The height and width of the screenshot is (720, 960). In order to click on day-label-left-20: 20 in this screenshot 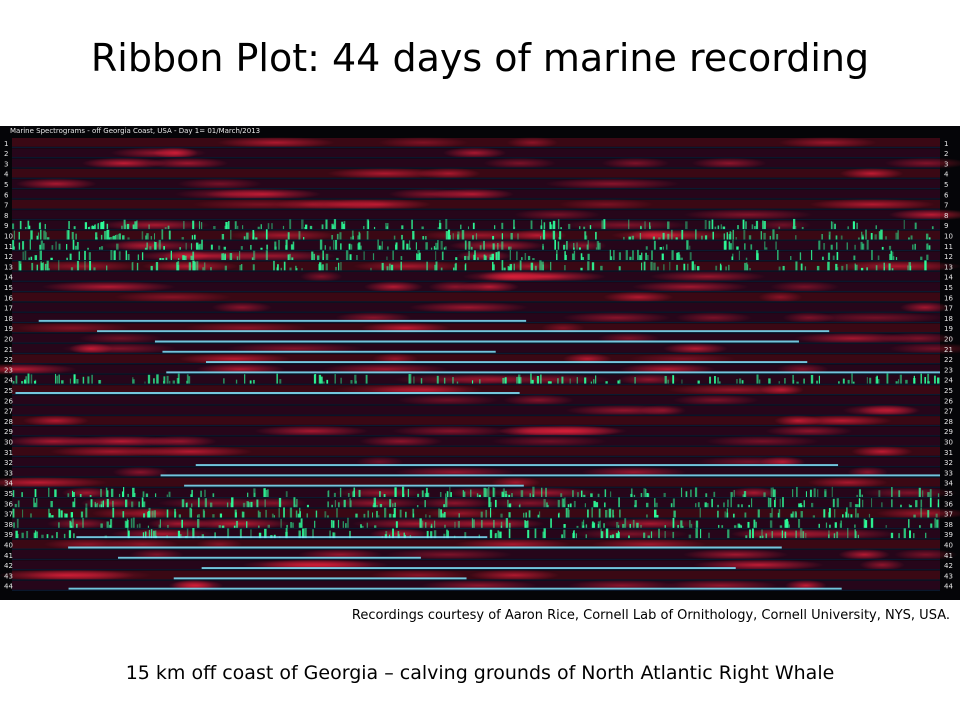, I will do `click(8, 340)`.